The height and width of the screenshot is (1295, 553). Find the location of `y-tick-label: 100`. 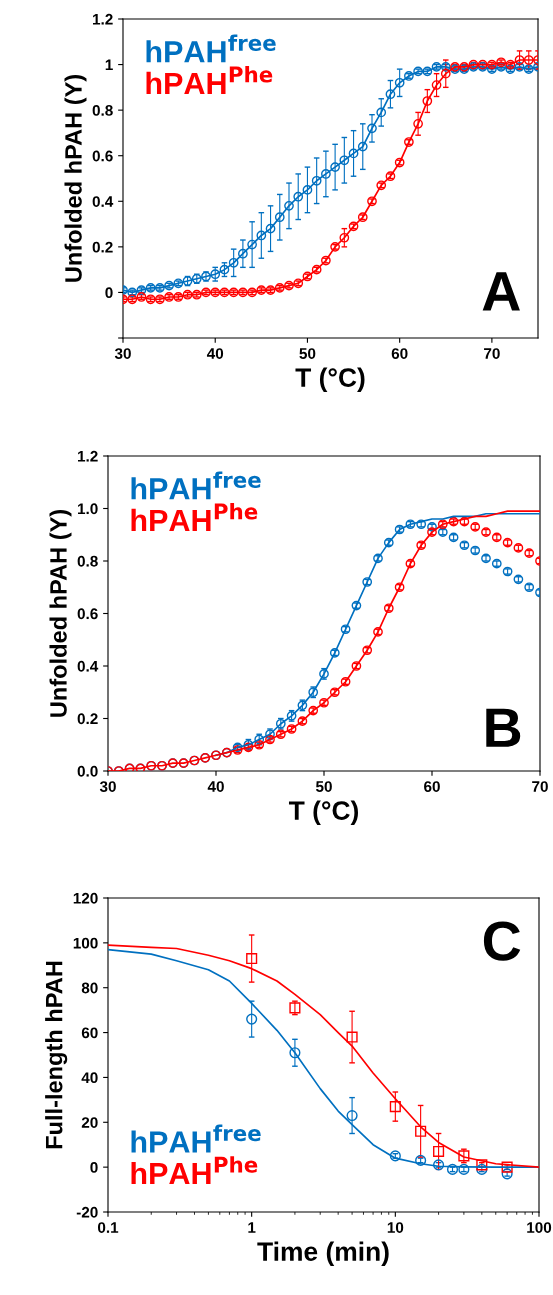

y-tick-label: 100 is located at coordinates (85, 943).